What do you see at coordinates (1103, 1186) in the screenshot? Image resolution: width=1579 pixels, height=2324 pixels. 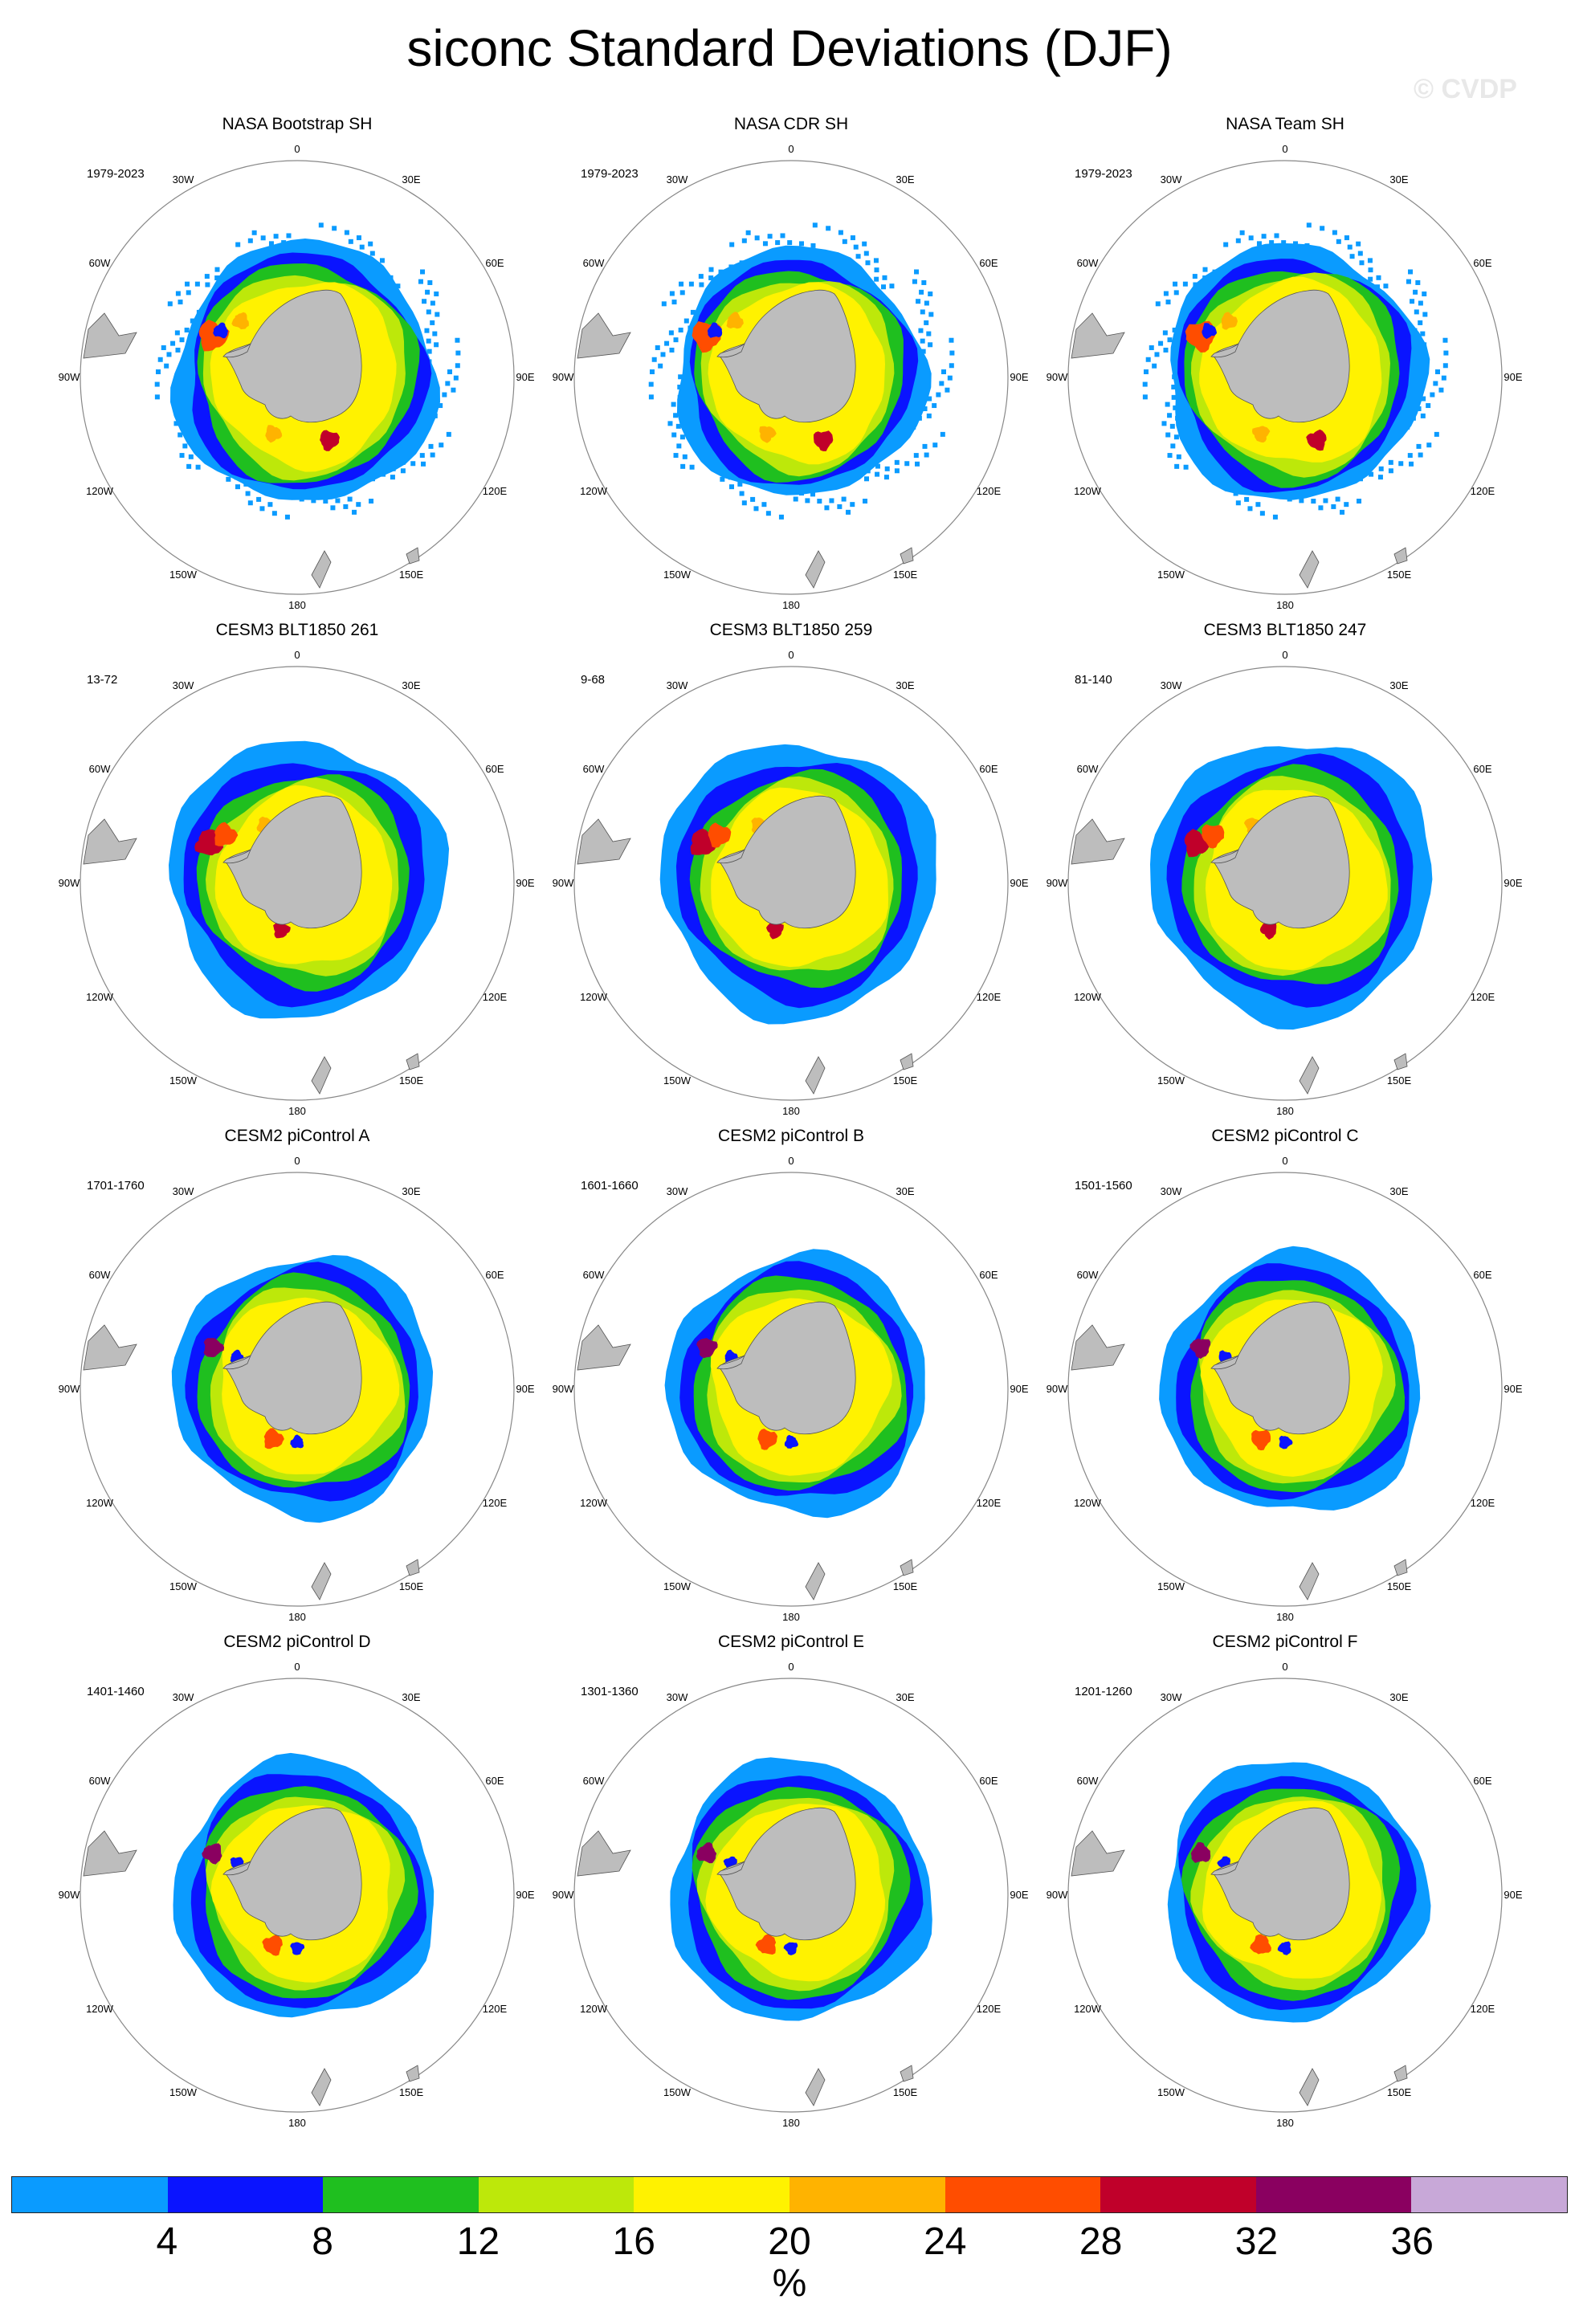 I see `panel-period: 1501-1560` at bounding box center [1103, 1186].